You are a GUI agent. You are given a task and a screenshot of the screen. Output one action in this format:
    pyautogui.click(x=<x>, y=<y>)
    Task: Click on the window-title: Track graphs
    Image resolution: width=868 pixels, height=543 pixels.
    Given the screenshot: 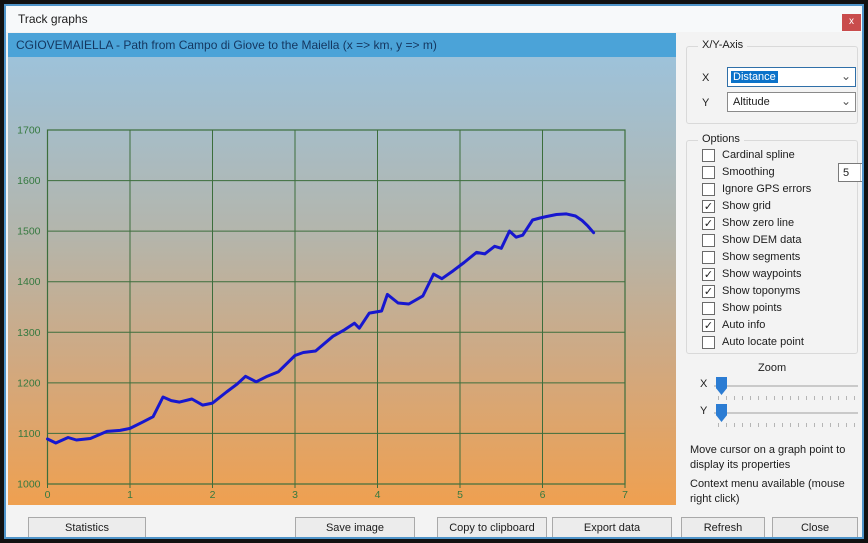 What is the action you would take?
    pyautogui.click(x=53, y=19)
    